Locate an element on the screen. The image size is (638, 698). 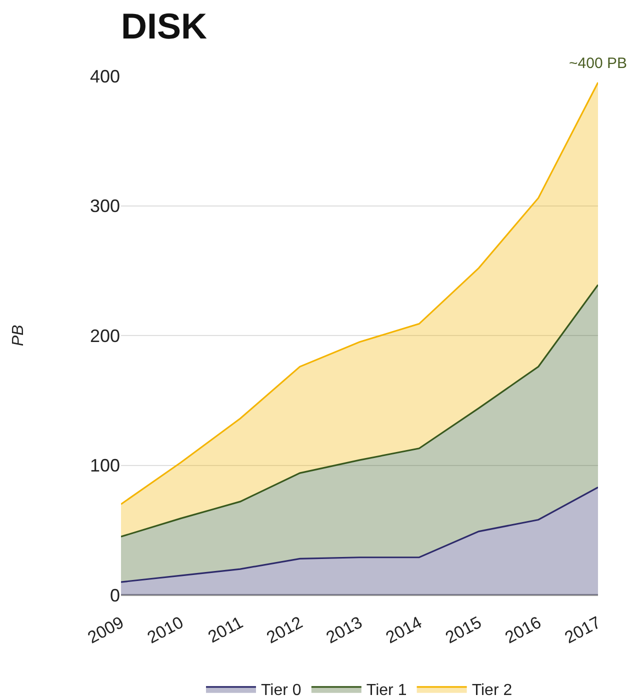
legend-label: Tier 1 is located at coordinates (386, 690).